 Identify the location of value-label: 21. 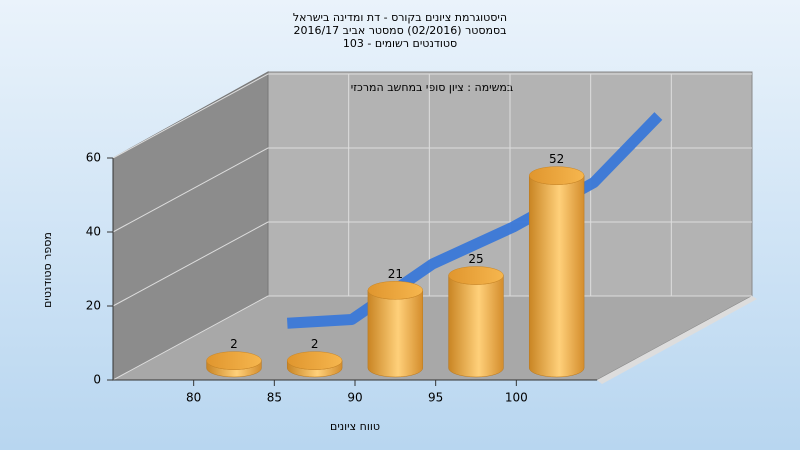
(395, 274).